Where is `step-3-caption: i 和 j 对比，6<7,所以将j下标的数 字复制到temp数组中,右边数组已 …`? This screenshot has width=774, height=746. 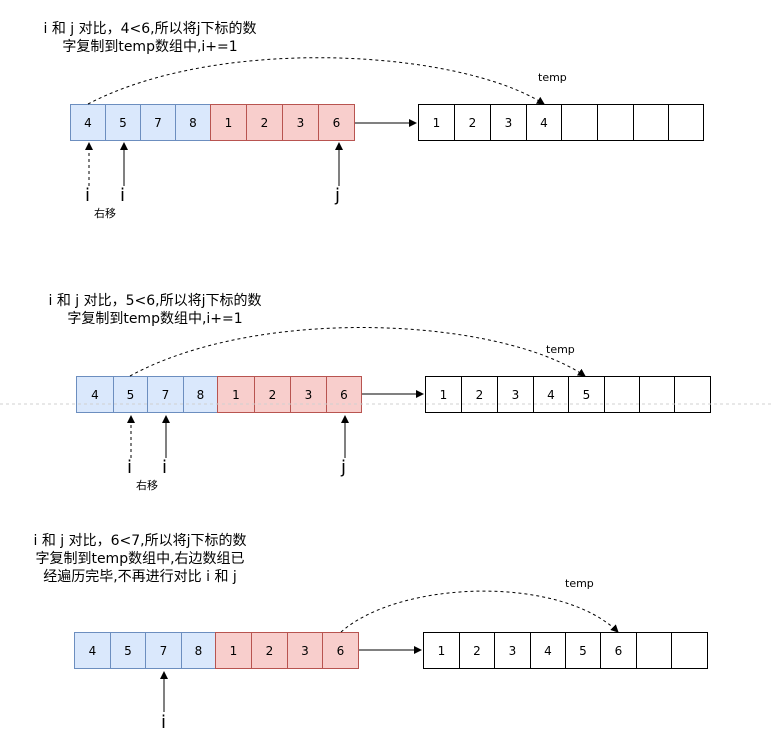
step-3-caption: i 和 j 对比，6<7,所以将j下标的数 字复制到temp数组中,右边数组已 … is located at coordinates (140, 559).